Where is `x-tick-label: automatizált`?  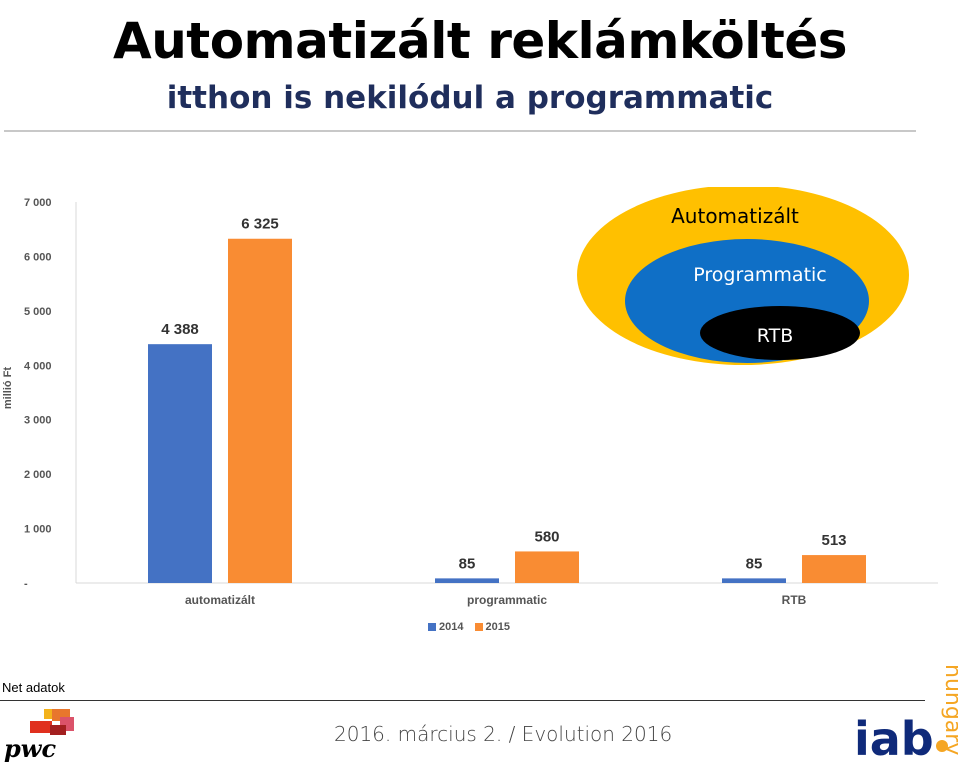
x-tick-label: automatizált is located at coordinates (220, 600).